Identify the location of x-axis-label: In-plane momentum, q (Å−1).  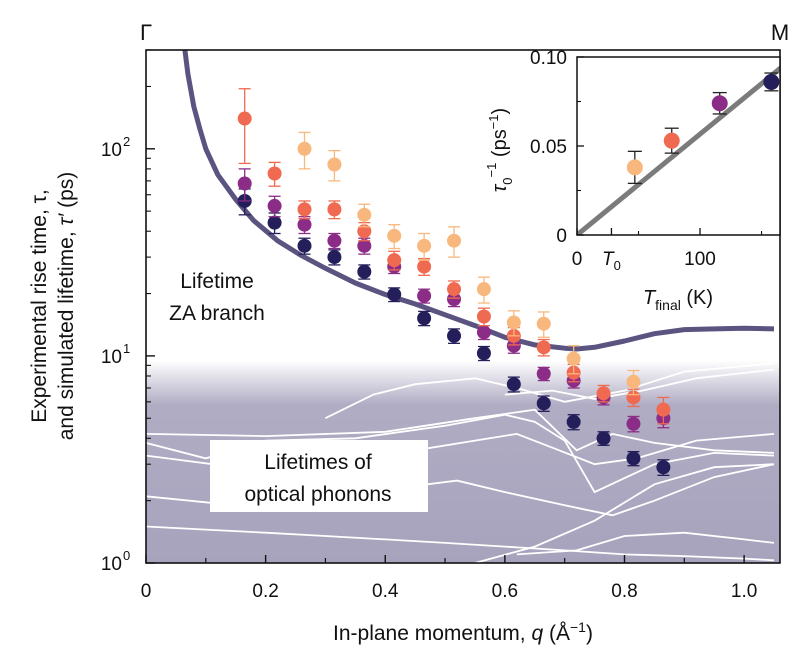
(463, 632).